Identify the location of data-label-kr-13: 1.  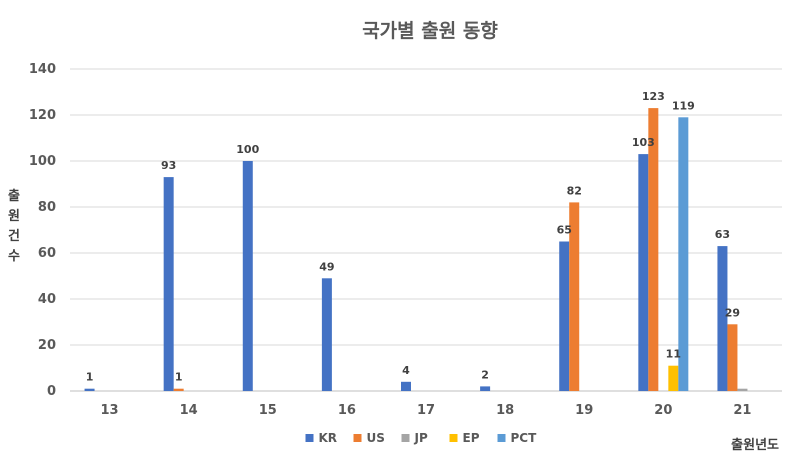
(90, 377).